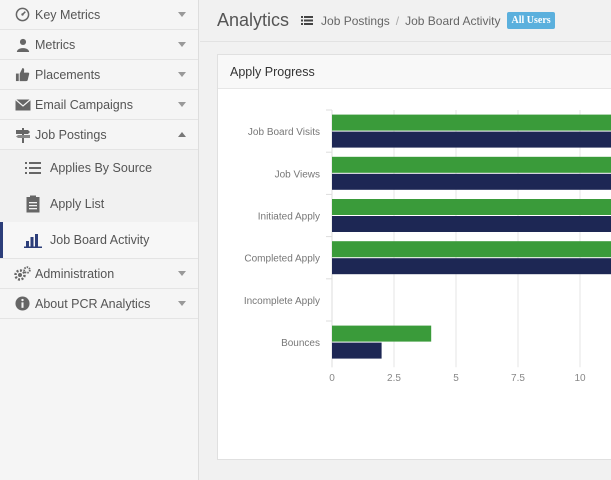 The height and width of the screenshot is (480, 611). I want to click on sidebar-item-label: Key Metrics, so click(68, 14).